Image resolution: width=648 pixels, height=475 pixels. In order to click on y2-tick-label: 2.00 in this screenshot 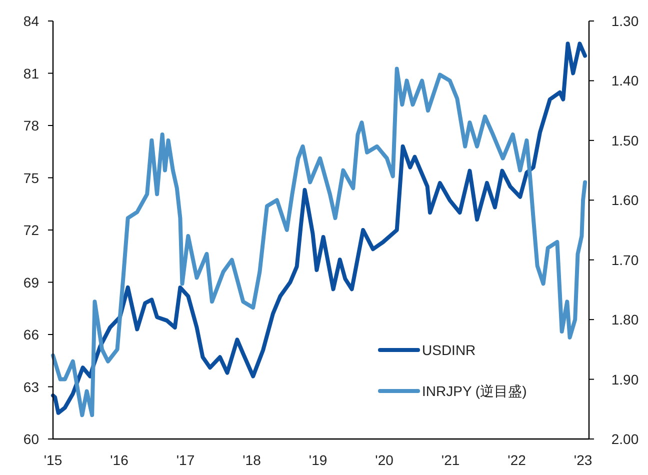, I will do `click(625, 439)`.